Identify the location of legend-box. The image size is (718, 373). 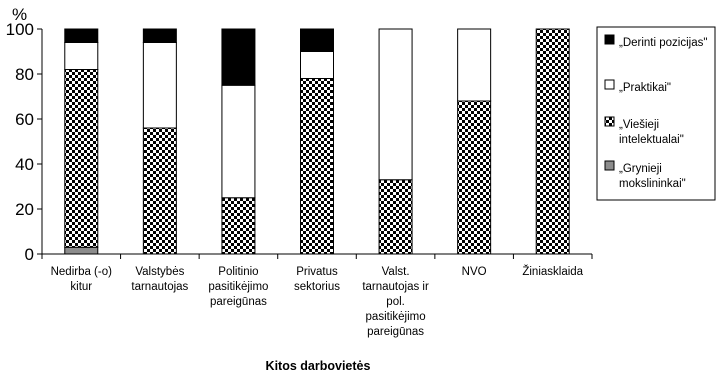
(656, 113).